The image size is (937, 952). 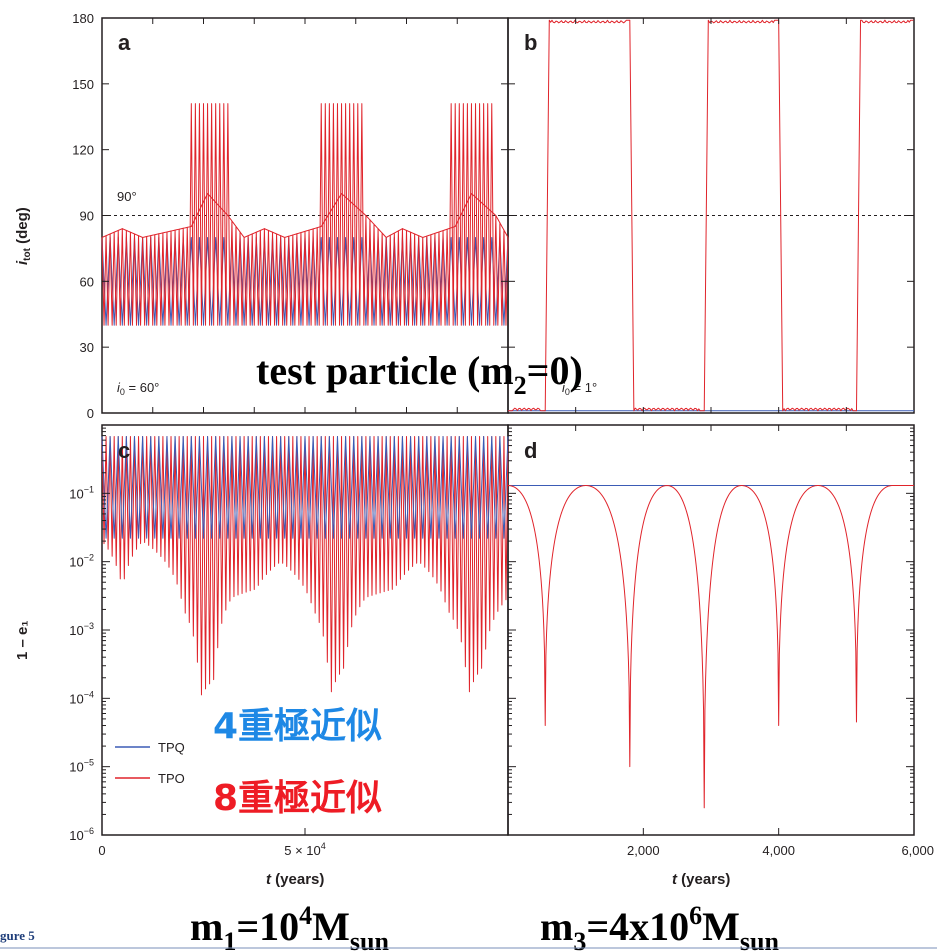 I want to click on figure-caption: gure 5, so click(x=17, y=935).